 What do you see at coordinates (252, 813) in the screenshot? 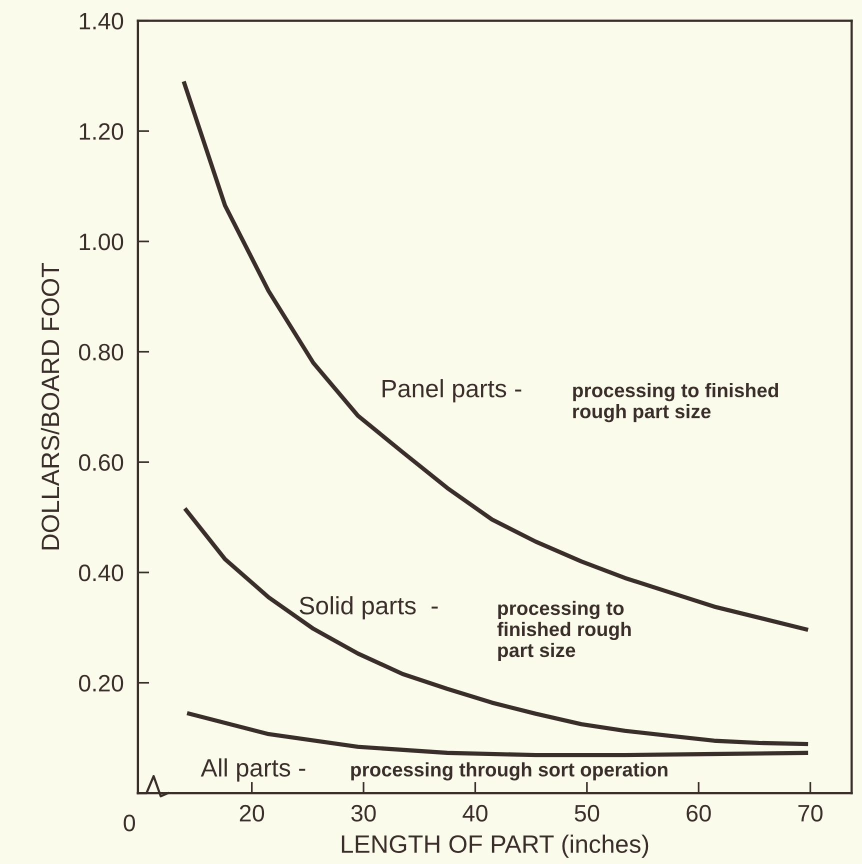
I see `x-tick-label: 20` at bounding box center [252, 813].